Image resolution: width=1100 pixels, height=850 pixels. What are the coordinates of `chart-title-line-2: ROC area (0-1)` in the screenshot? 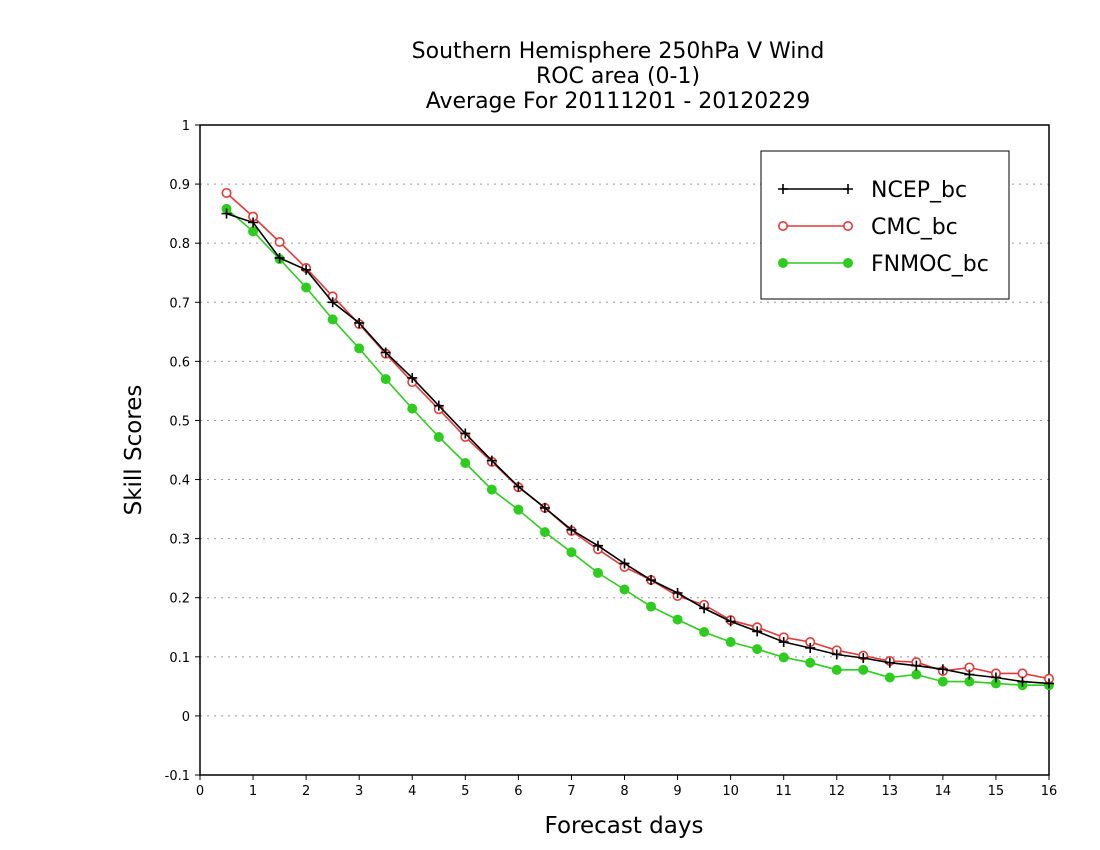 It's located at (618, 76).